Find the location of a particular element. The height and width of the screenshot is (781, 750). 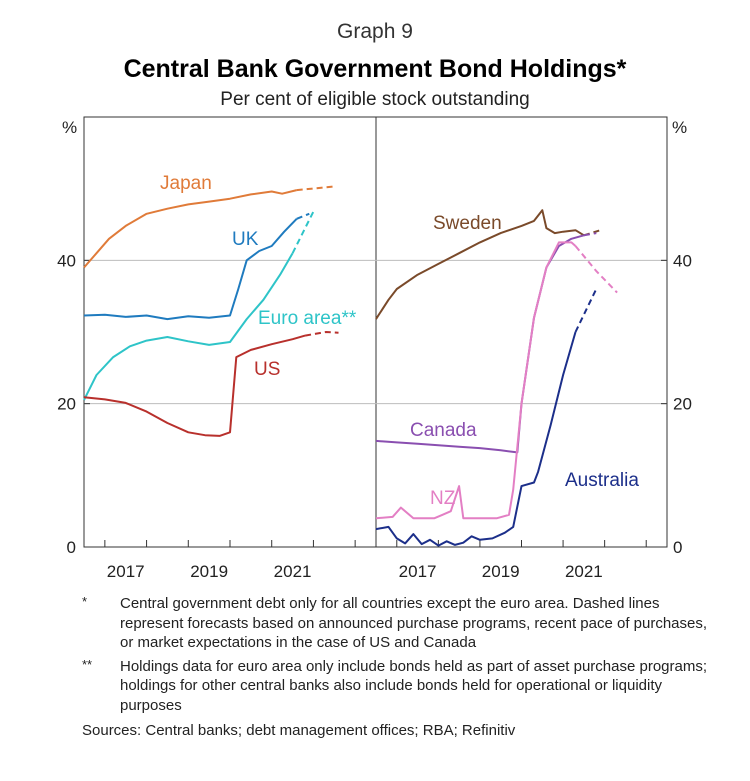

series-line-japan is located at coordinates (190, 229).